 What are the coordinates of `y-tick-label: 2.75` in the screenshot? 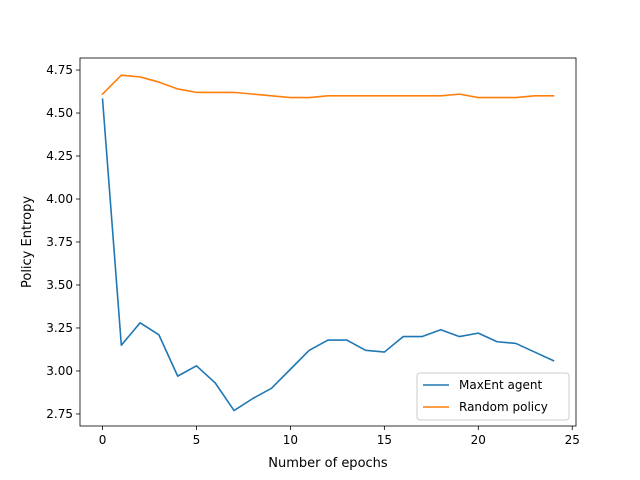 It's located at (59, 414).